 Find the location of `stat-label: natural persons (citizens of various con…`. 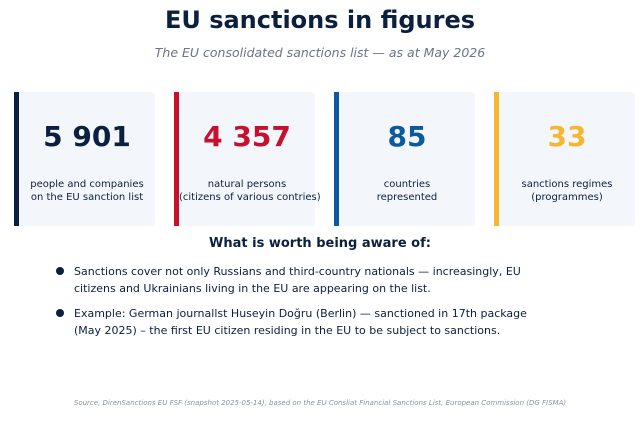

stat-label: natural persons (citizens of various con… is located at coordinates (250, 191).